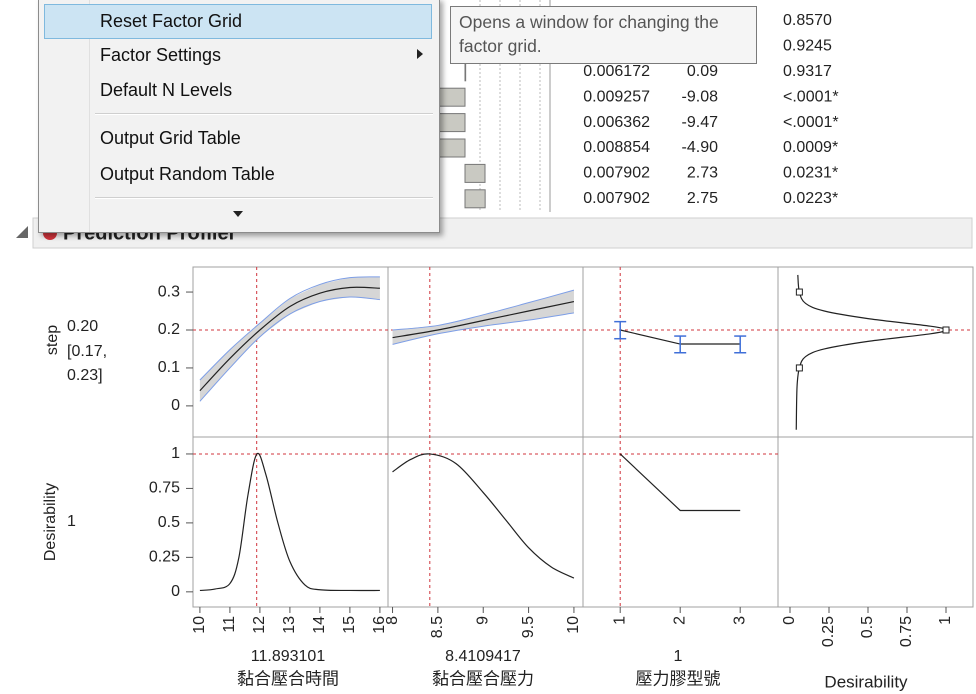  What do you see at coordinates (166, 90) in the screenshot?
I see `menu-item: Default N Levels` at bounding box center [166, 90].